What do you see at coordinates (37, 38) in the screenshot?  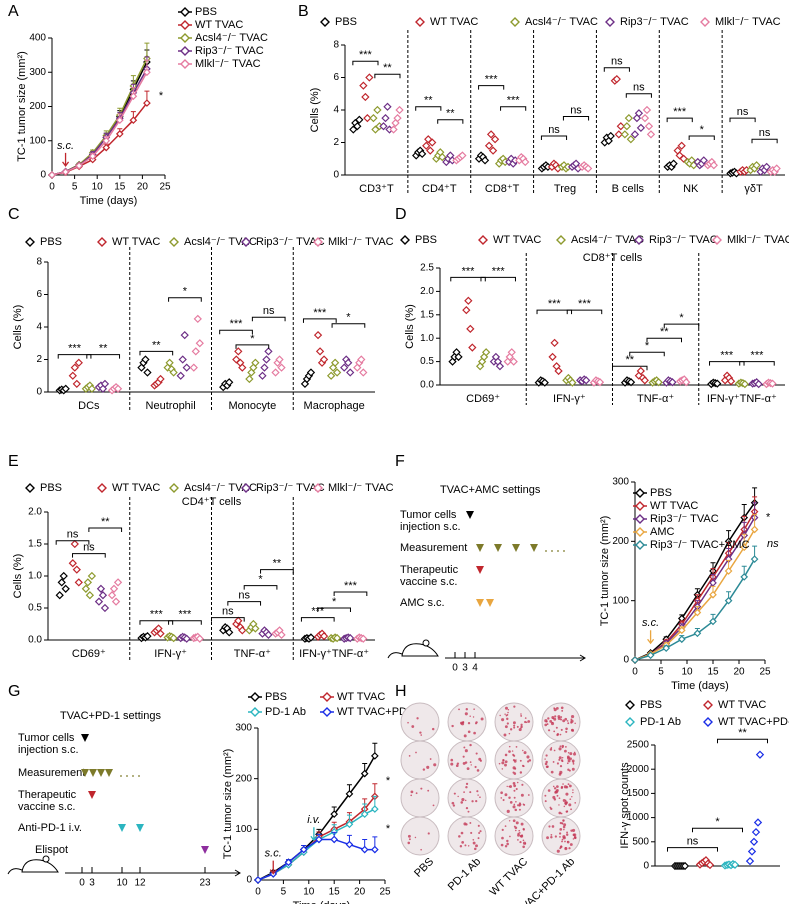 I see `y-tick-label: 400` at bounding box center [37, 38].